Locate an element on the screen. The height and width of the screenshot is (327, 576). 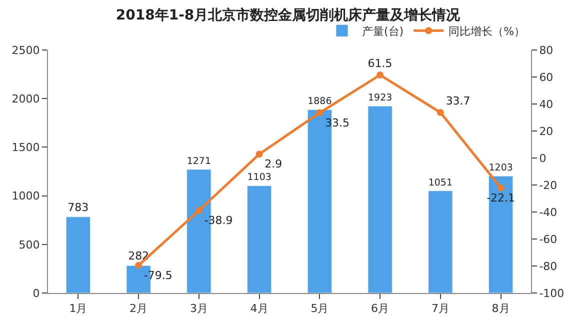
y-tick-label: 500 is located at coordinates (29, 245).